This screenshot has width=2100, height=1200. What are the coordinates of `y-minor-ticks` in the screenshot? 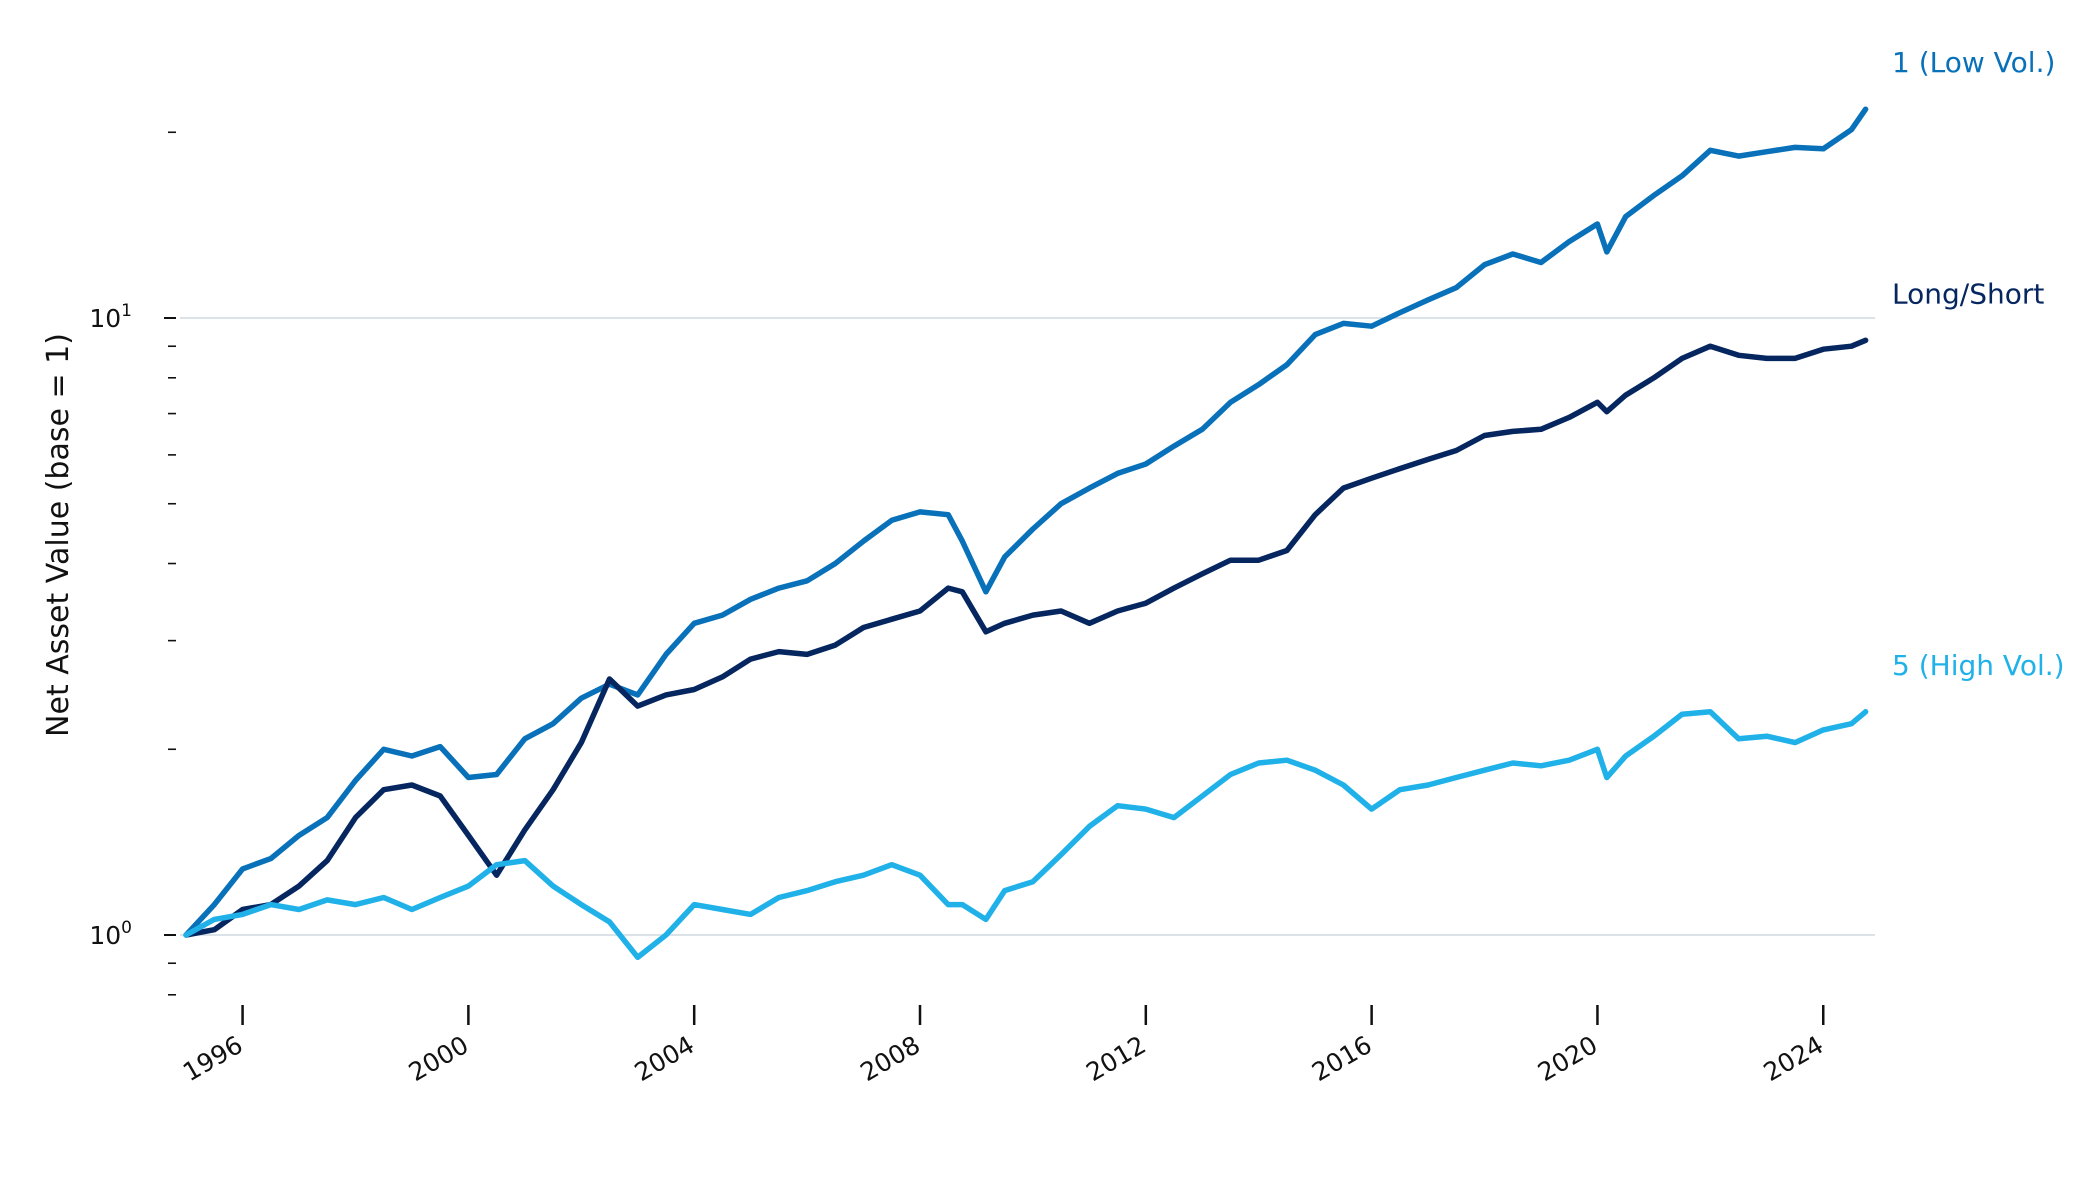 It's located at (172, 563).